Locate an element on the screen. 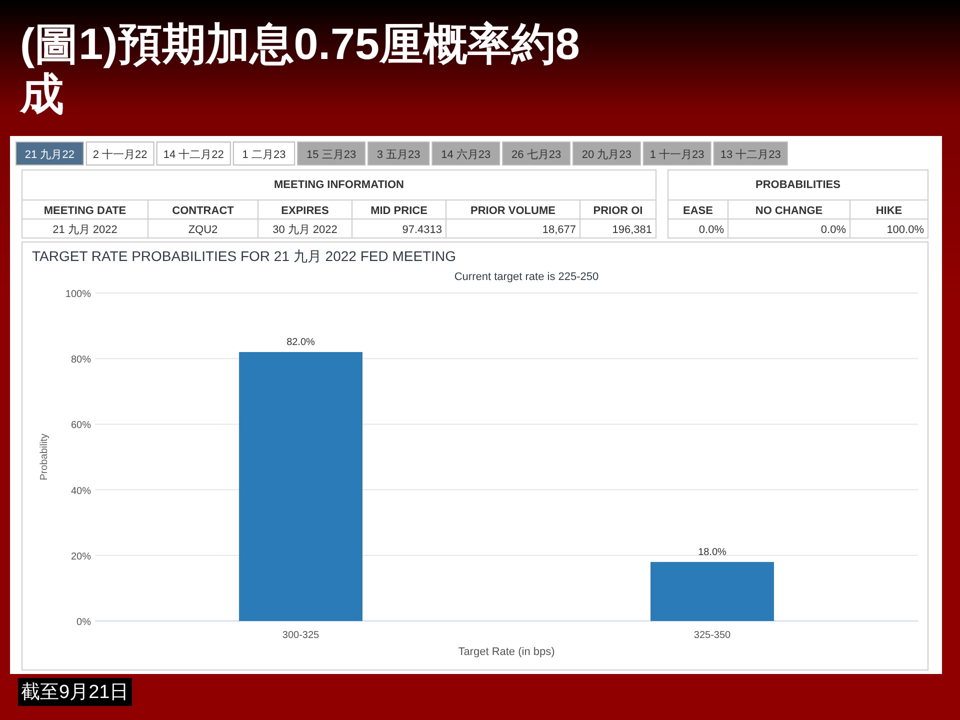  text: (圖1)預期加息0.75厘概率約8成 is located at coordinates (300, 70).